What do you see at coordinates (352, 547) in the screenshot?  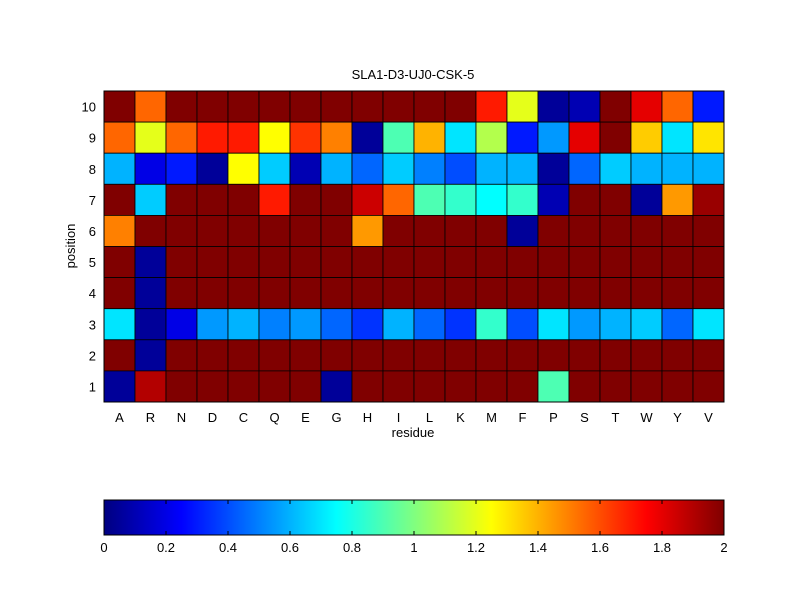 I see `colorbar-tick-label: 0.8` at bounding box center [352, 547].